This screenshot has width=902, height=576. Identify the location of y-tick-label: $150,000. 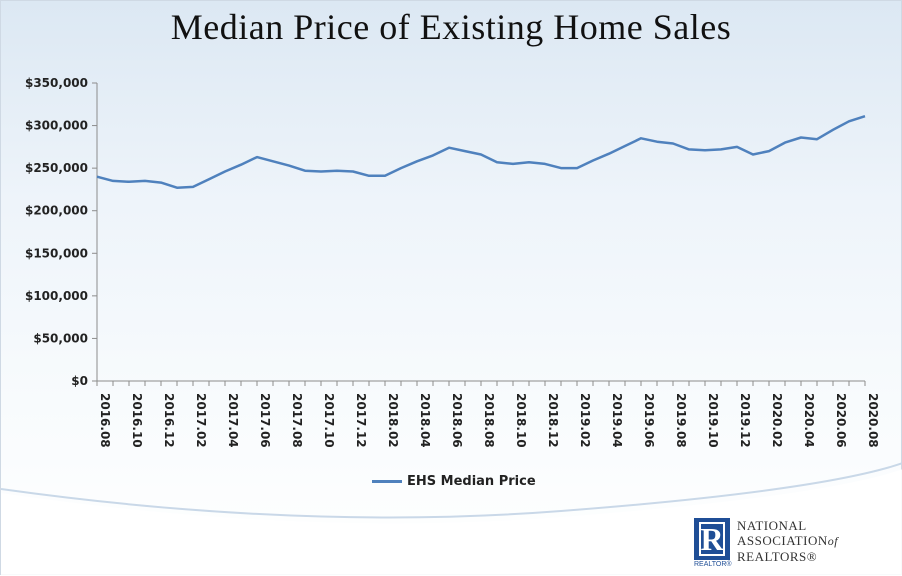
(56, 253).